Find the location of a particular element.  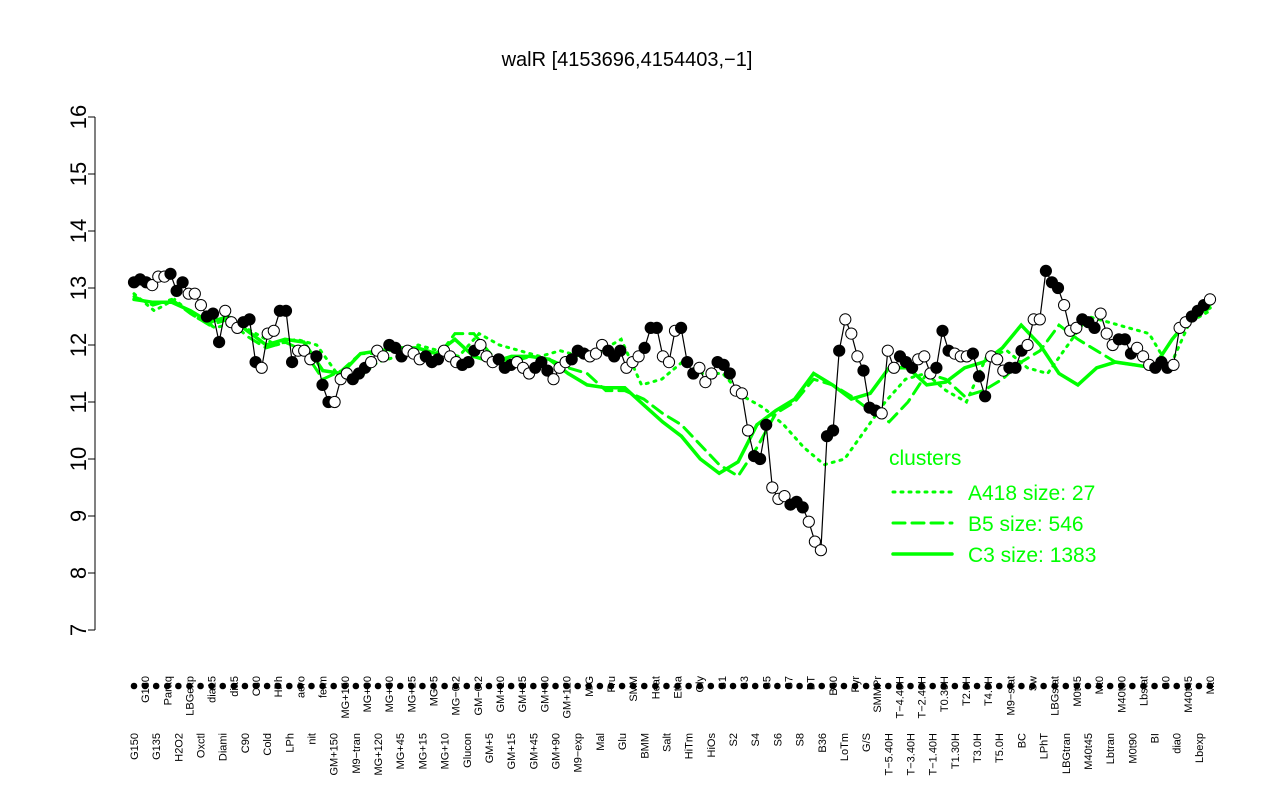

chart-title: walR [4153696,4154403,−1] is located at coordinates (627, 60).